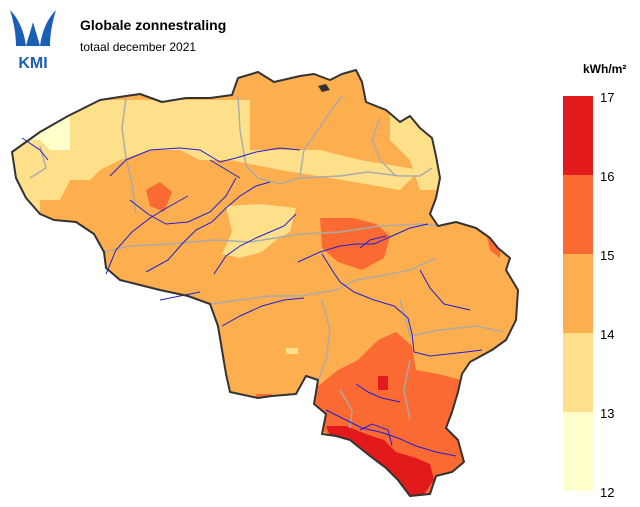 The height and width of the screenshot is (507, 640). What do you see at coordinates (607, 97) in the screenshot?
I see `legend-tick: 17` at bounding box center [607, 97].